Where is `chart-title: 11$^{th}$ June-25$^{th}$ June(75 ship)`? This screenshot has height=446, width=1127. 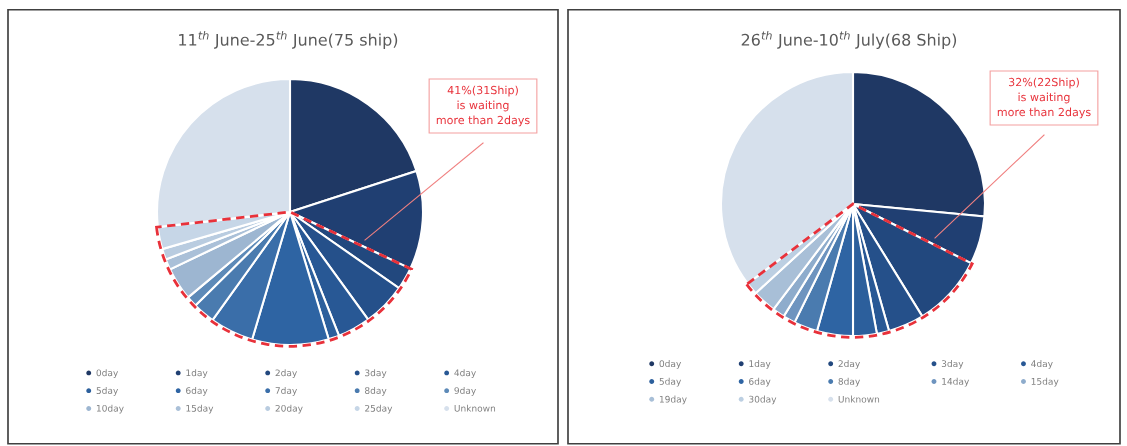 chart-title: 11$^{th}$ June-25$^{th}$ June(75 ship) is located at coordinates (288, 39).